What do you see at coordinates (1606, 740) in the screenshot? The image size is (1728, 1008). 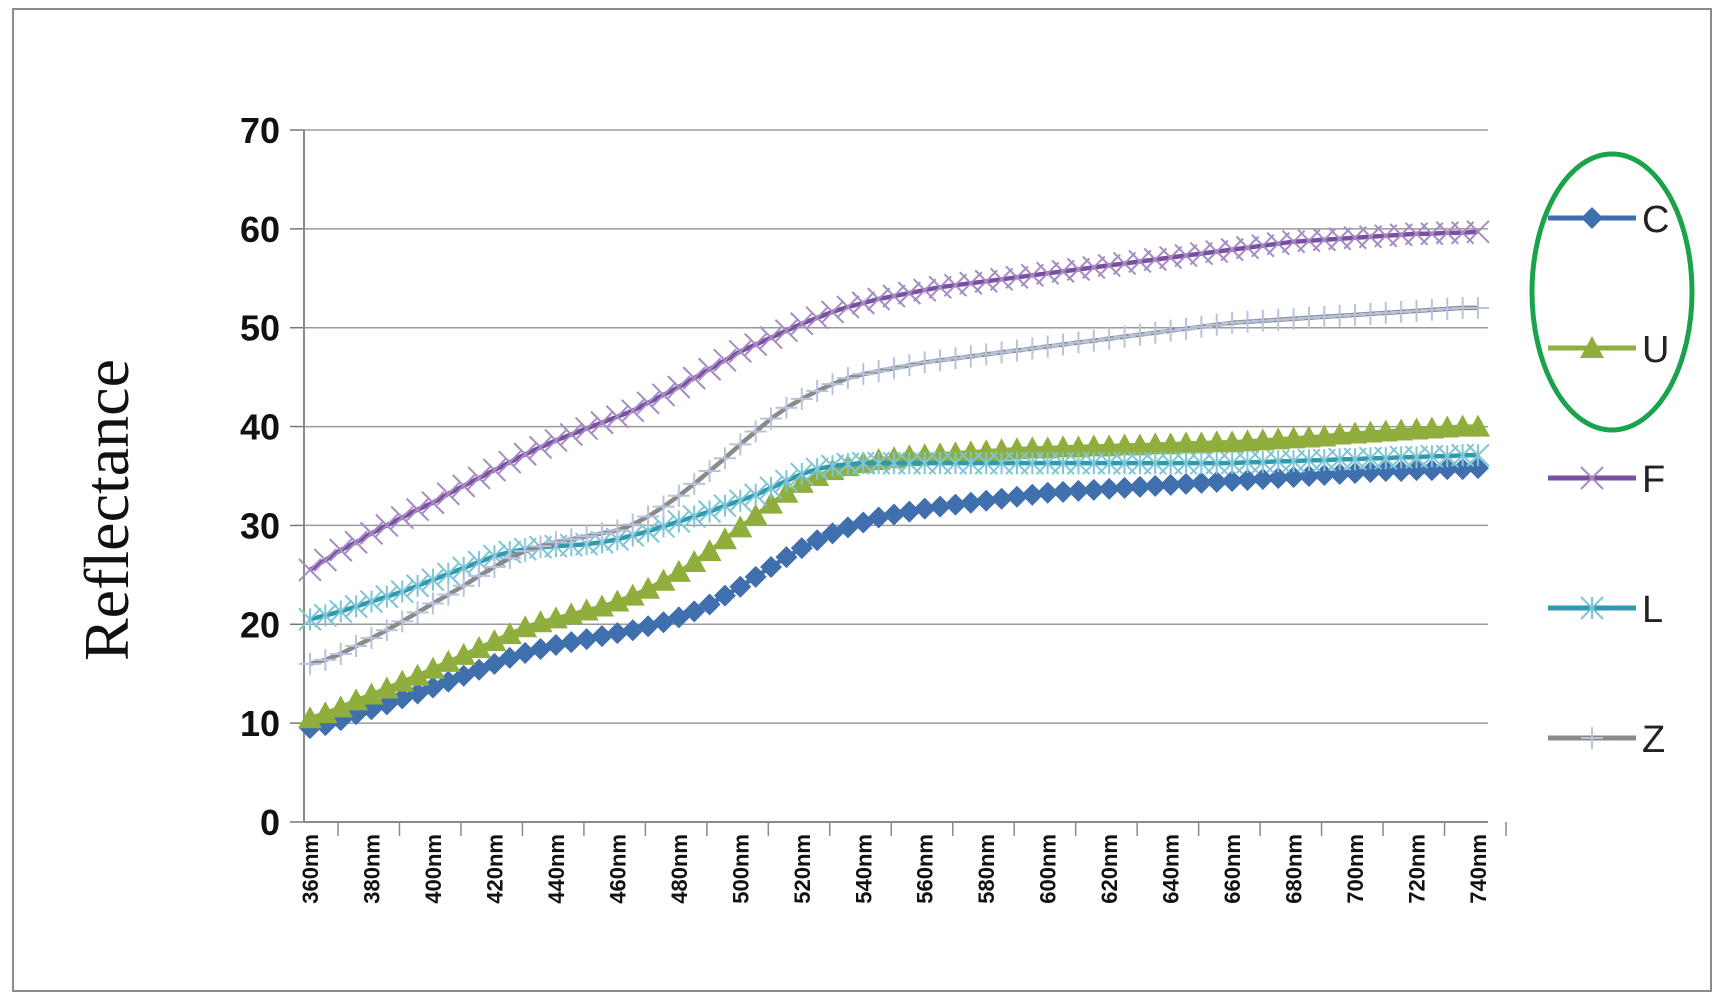 I see `legend-item-z: Z` at bounding box center [1606, 740].